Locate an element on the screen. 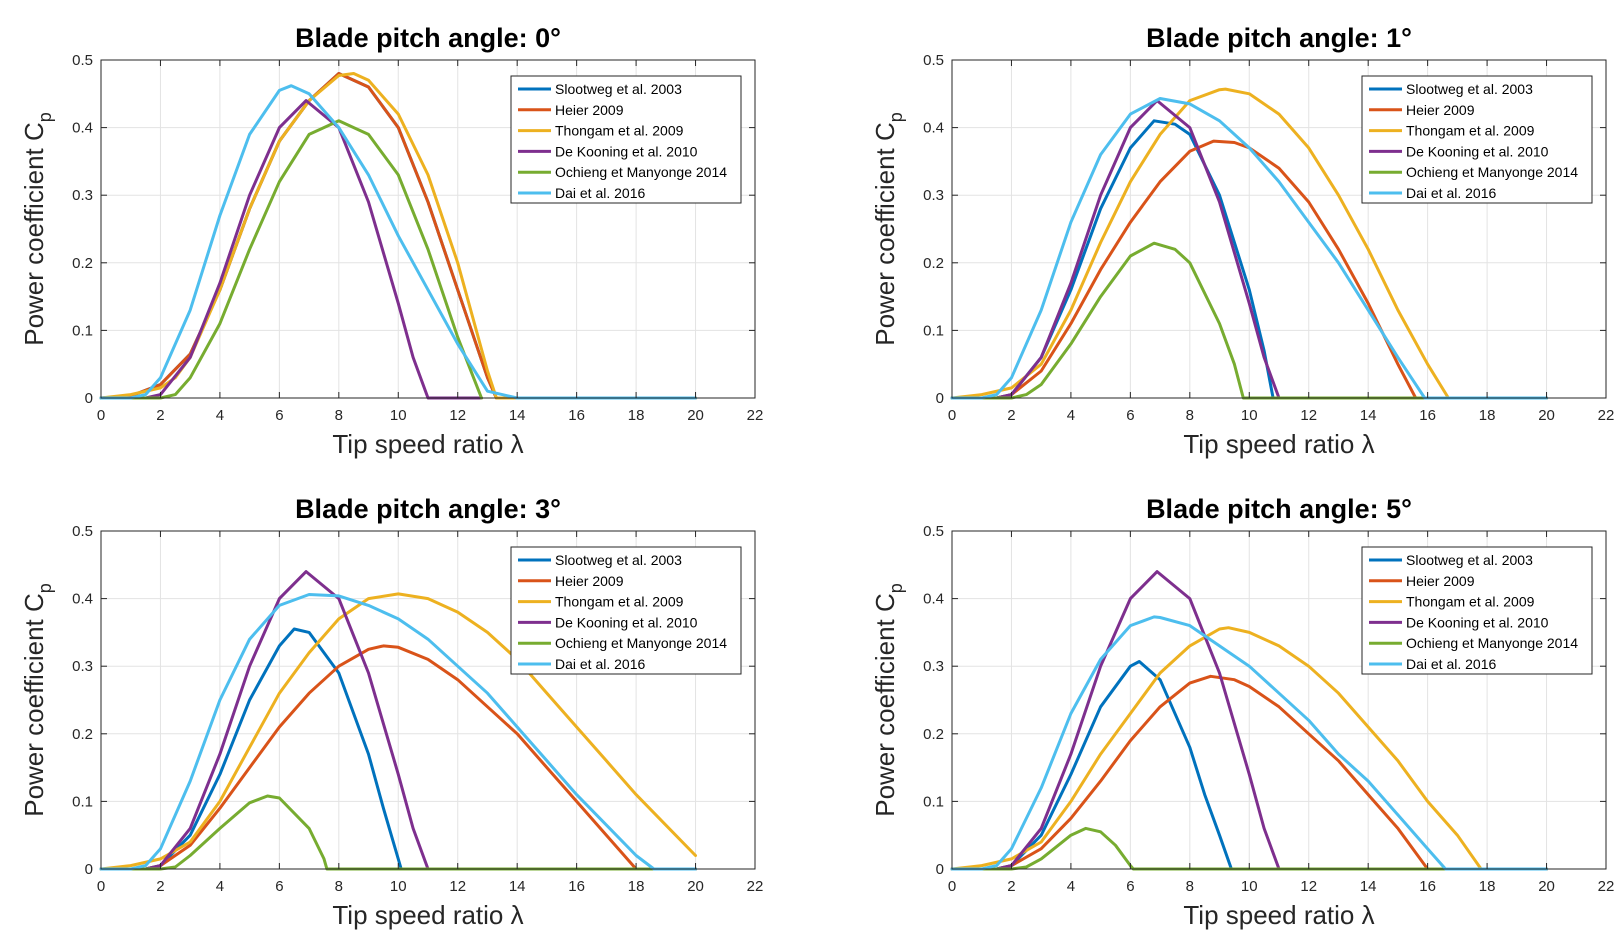  chart-title: Blade pitch angle: 5° is located at coordinates (1279, 509).